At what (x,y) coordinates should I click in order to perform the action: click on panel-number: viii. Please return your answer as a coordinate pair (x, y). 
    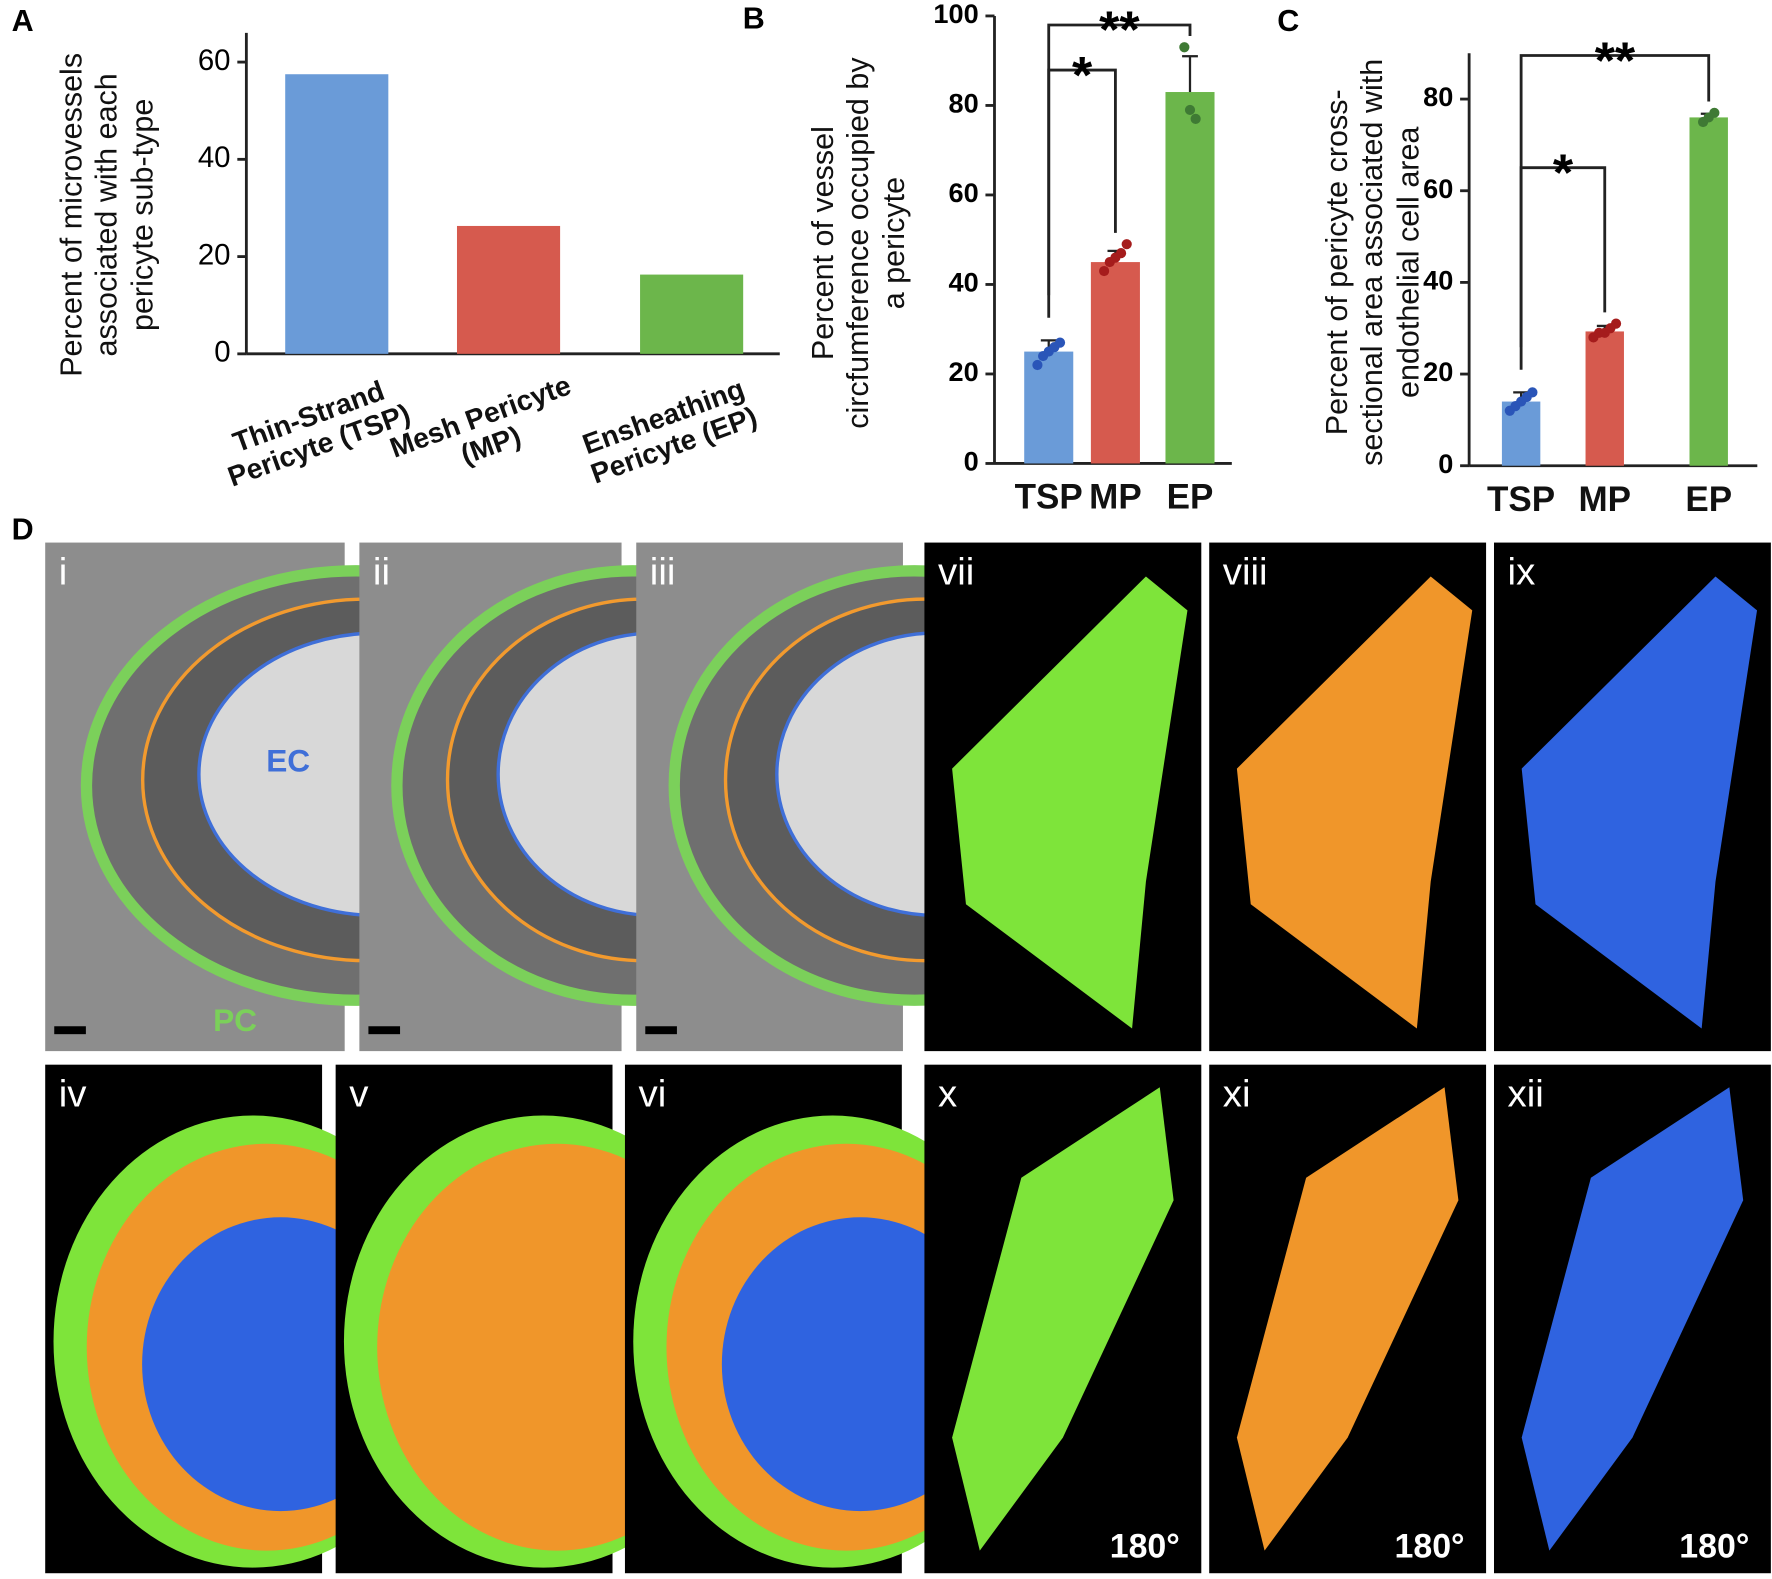
    Looking at the image, I should click on (1245, 571).